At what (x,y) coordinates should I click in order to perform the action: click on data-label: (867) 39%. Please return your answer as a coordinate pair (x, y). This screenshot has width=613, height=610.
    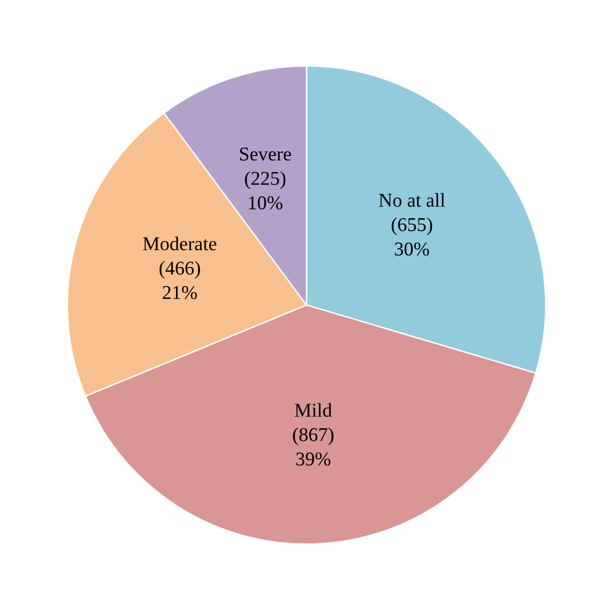
    Looking at the image, I should click on (313, 447).